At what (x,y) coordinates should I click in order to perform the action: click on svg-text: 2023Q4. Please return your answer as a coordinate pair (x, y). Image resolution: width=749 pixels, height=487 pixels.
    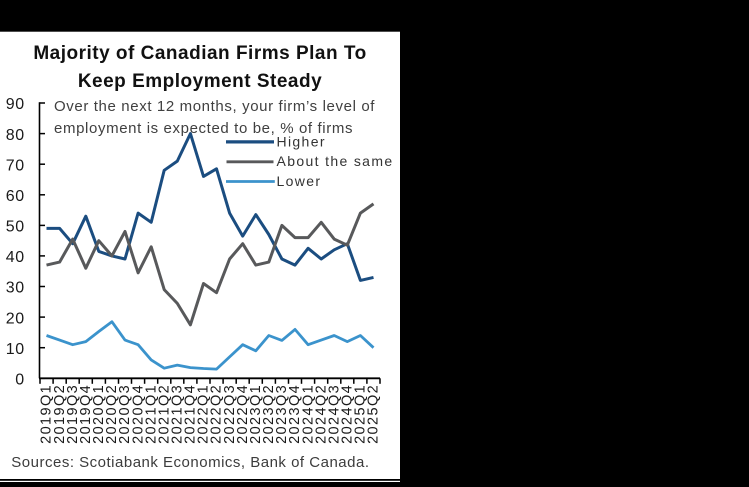
    Looking at the image, I should click on (295, 414).